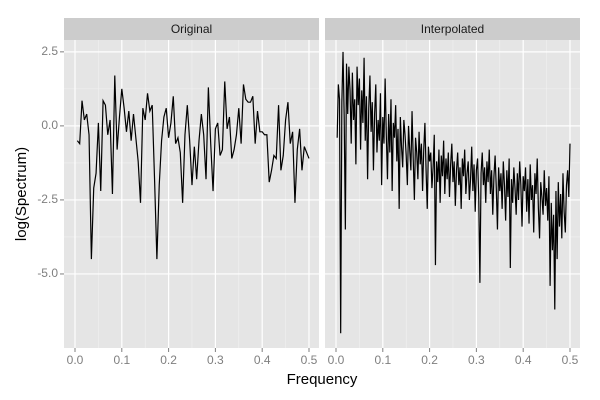 The width and height of the screenshot is (600, 400). What do you see at coordinates (322, 379) in the screenshot?
I see `x-axis-title: Frequency` at bounding box center [322, 379].